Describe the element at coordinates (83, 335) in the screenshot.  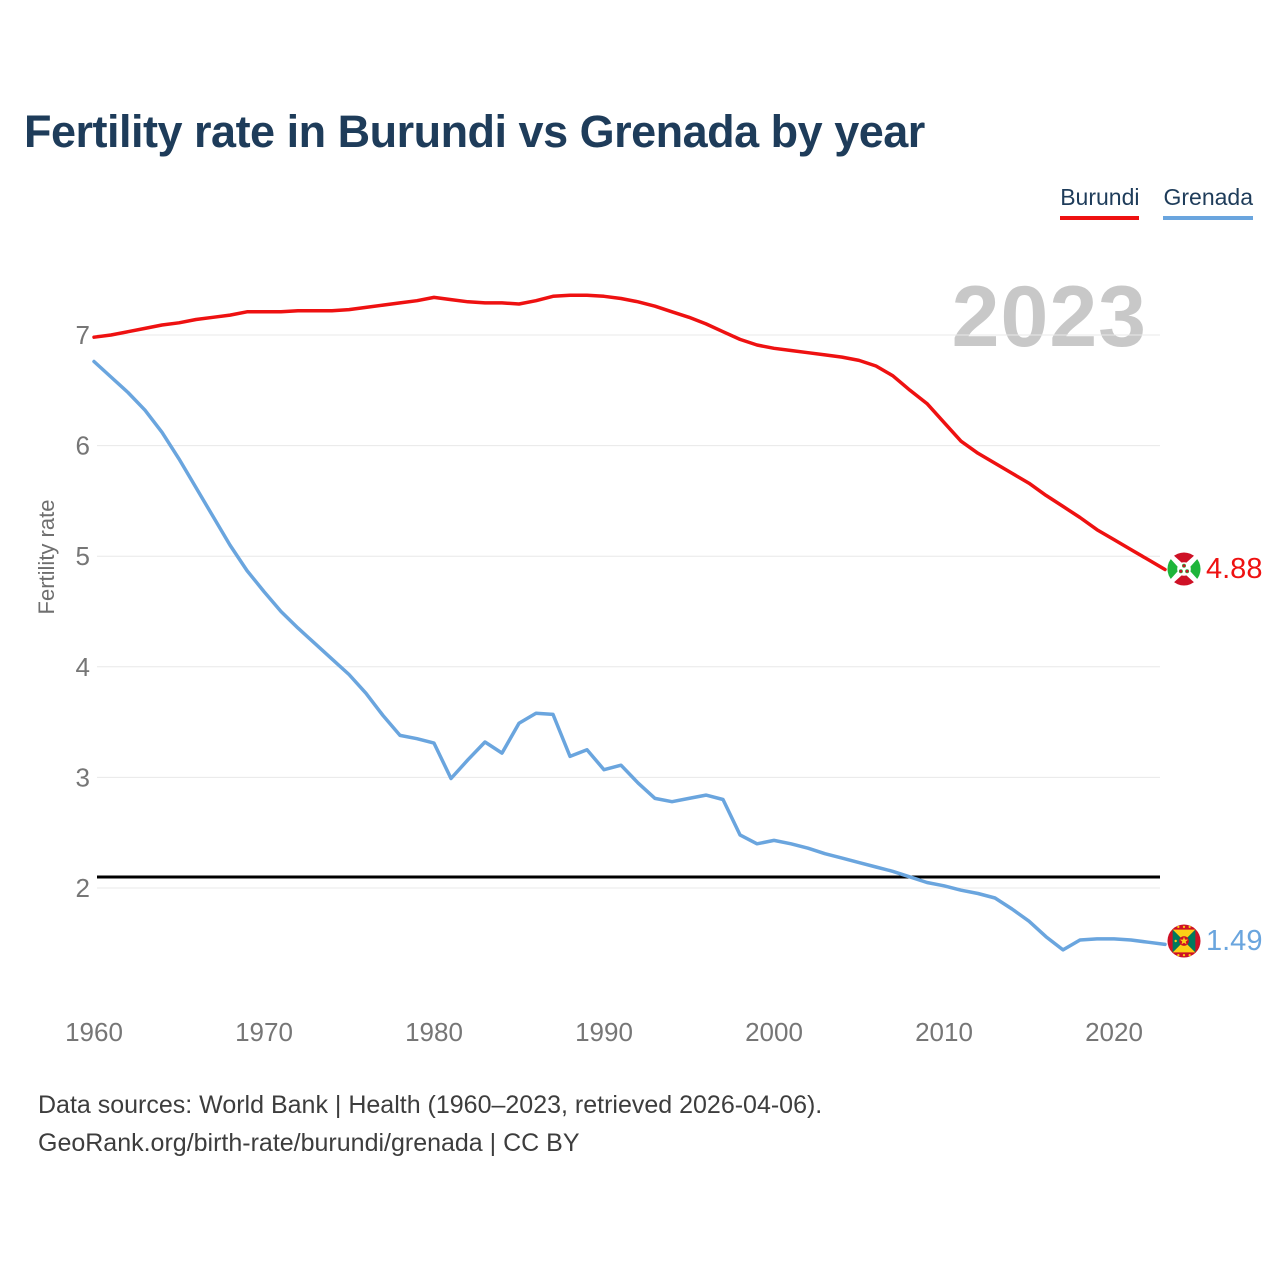
I see `y-tick-label: 7` at that location.